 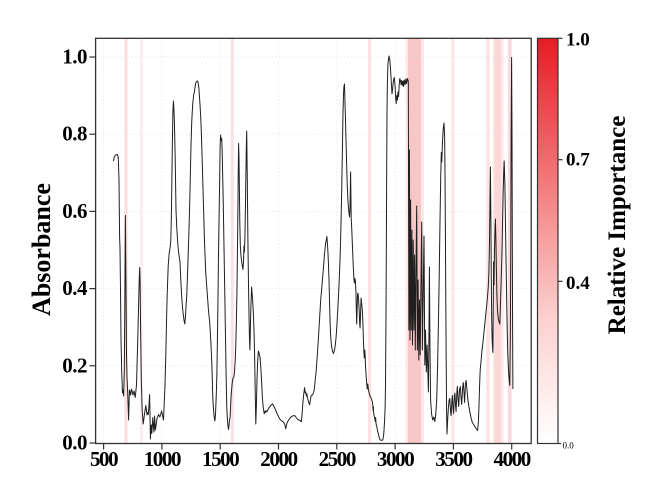 What do you see at coordinates (617, 225) in the screenshot?
I see `svg-text: Relative Importance` at bounding box center [617, 225].